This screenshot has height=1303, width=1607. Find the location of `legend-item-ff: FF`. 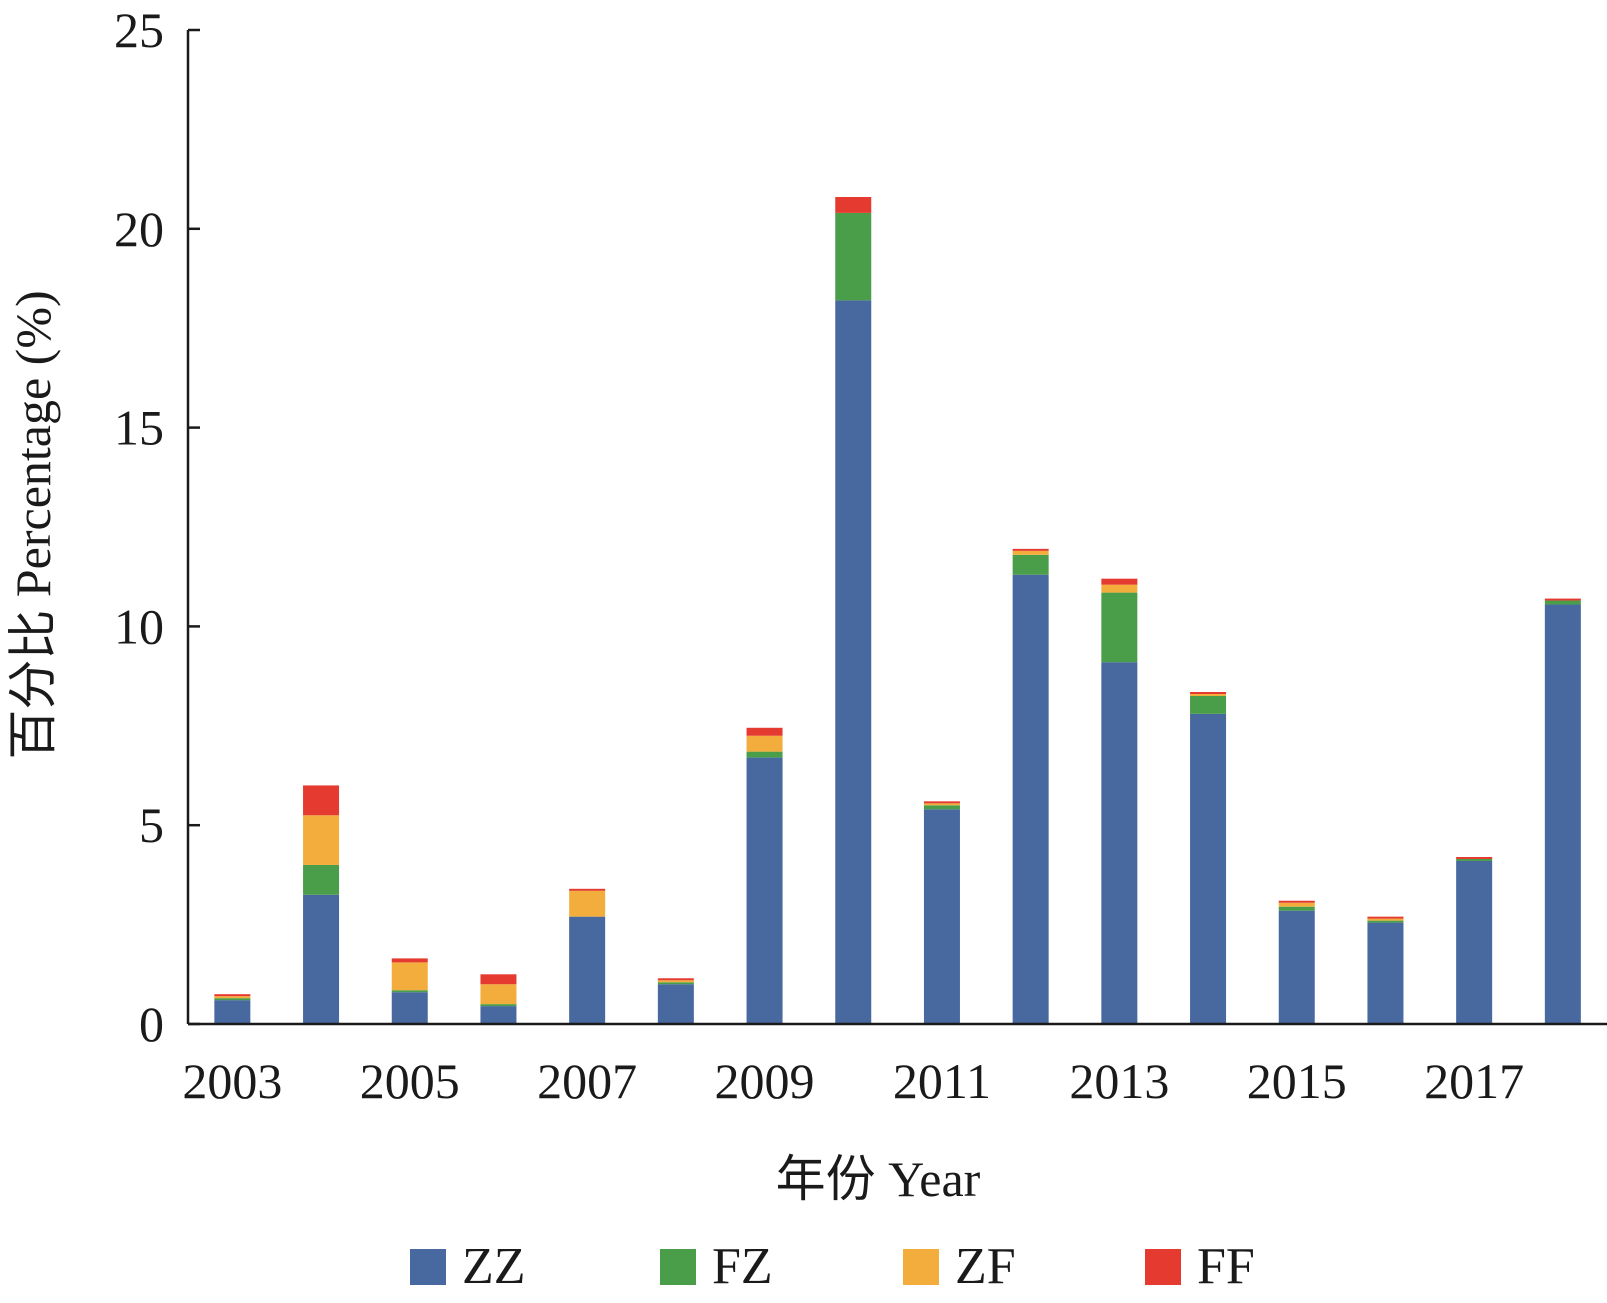

legend-item-ff: FF is located at coordinates (1200, 1266).